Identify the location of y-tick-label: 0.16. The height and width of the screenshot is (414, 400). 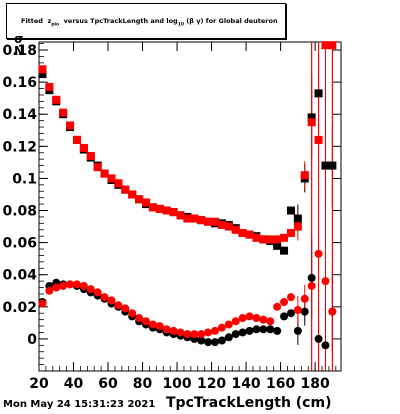
(19, 83).